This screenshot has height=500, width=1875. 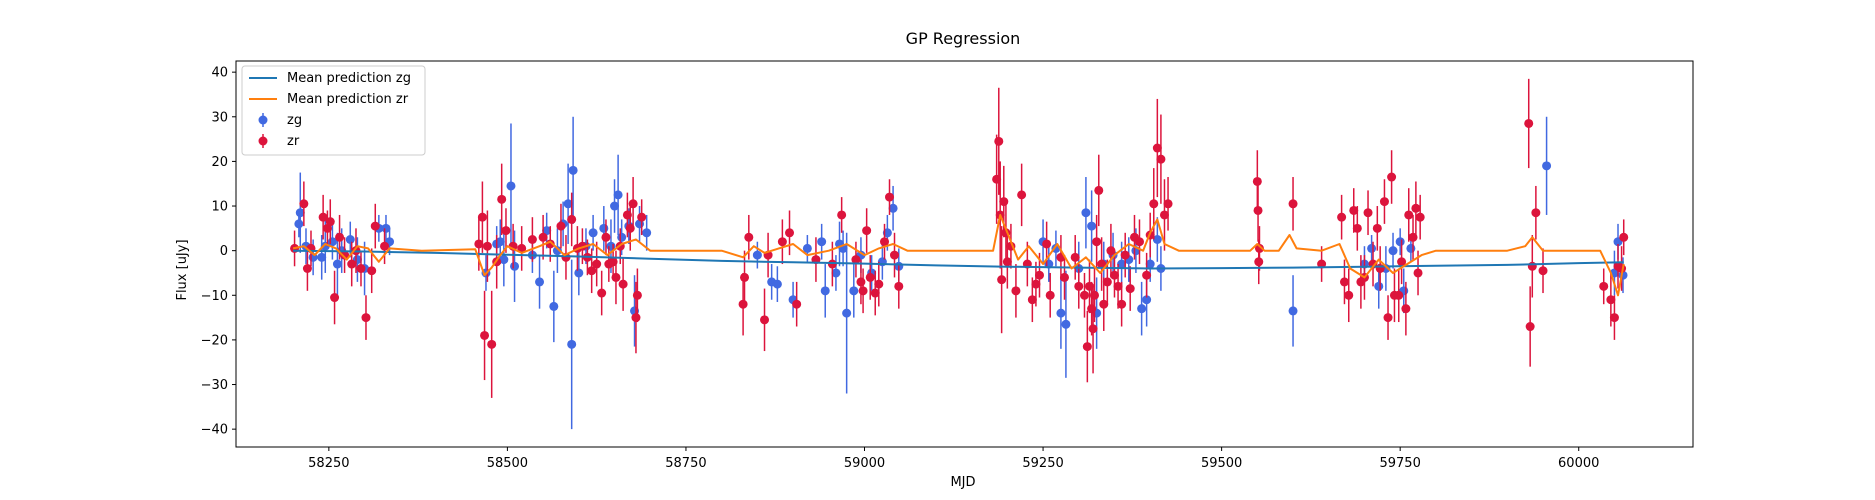 I want to click on legend-box, so click(x=333, y=110).